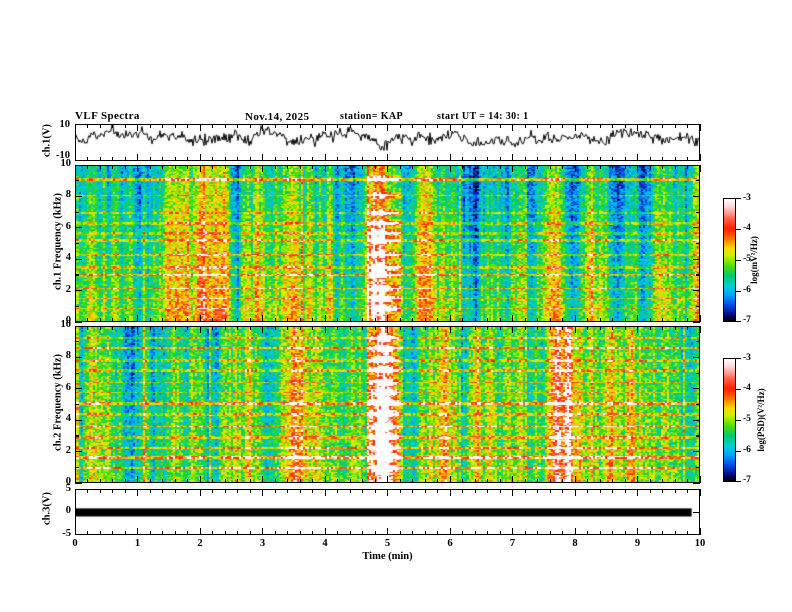  I want to click on ch2-spectrogram-ytick-label: 10, so click(66, 324).